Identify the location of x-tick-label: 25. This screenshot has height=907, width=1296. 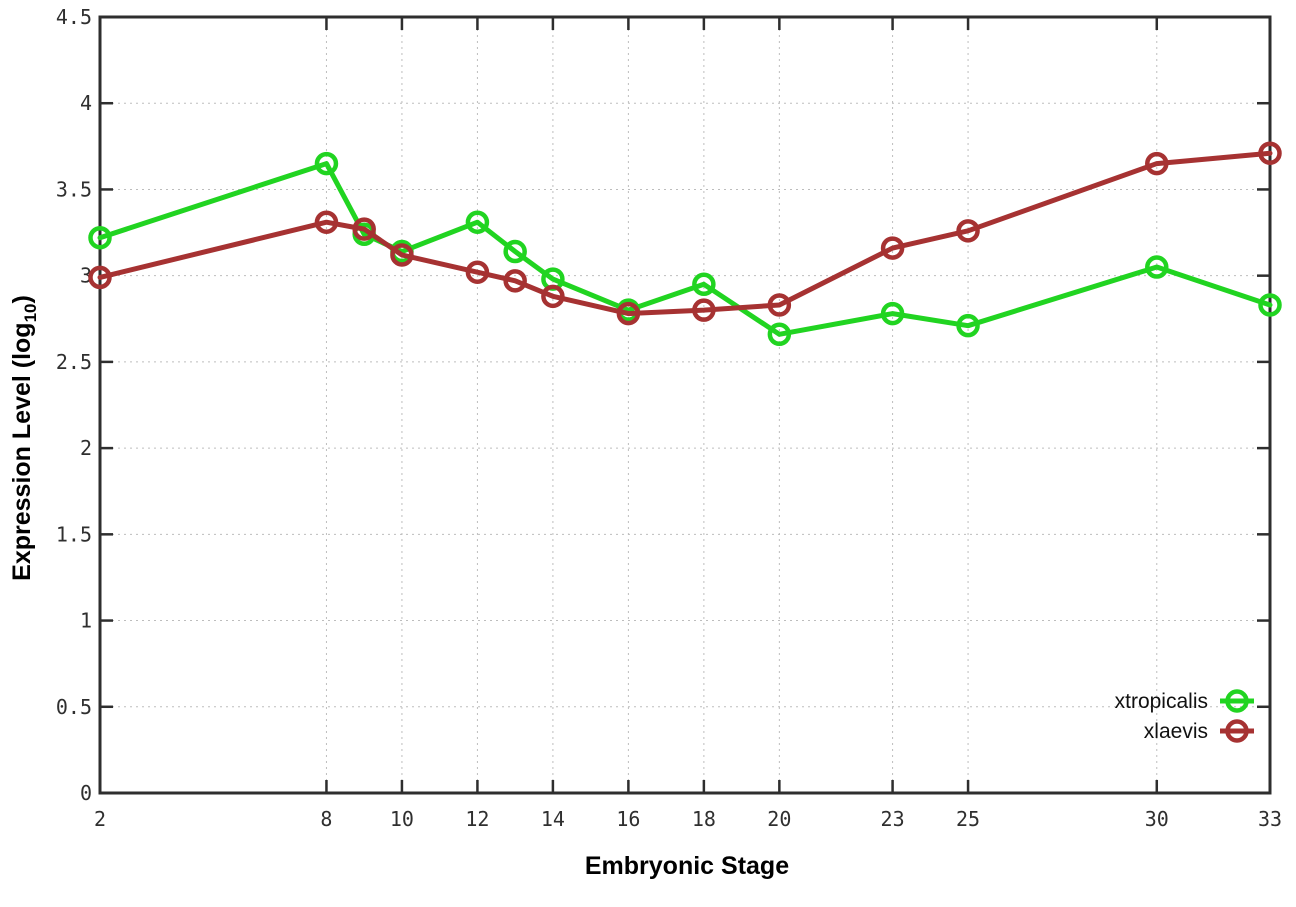
(968, 819).